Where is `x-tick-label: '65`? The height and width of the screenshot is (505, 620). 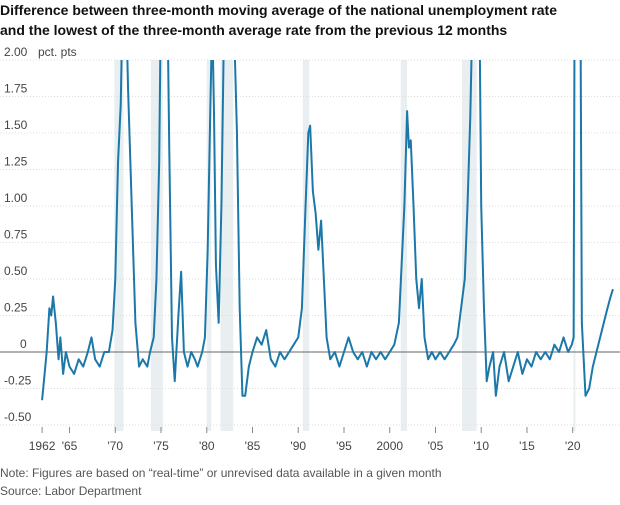
x-tick-label: '65 is located at coordinates (70, 446).